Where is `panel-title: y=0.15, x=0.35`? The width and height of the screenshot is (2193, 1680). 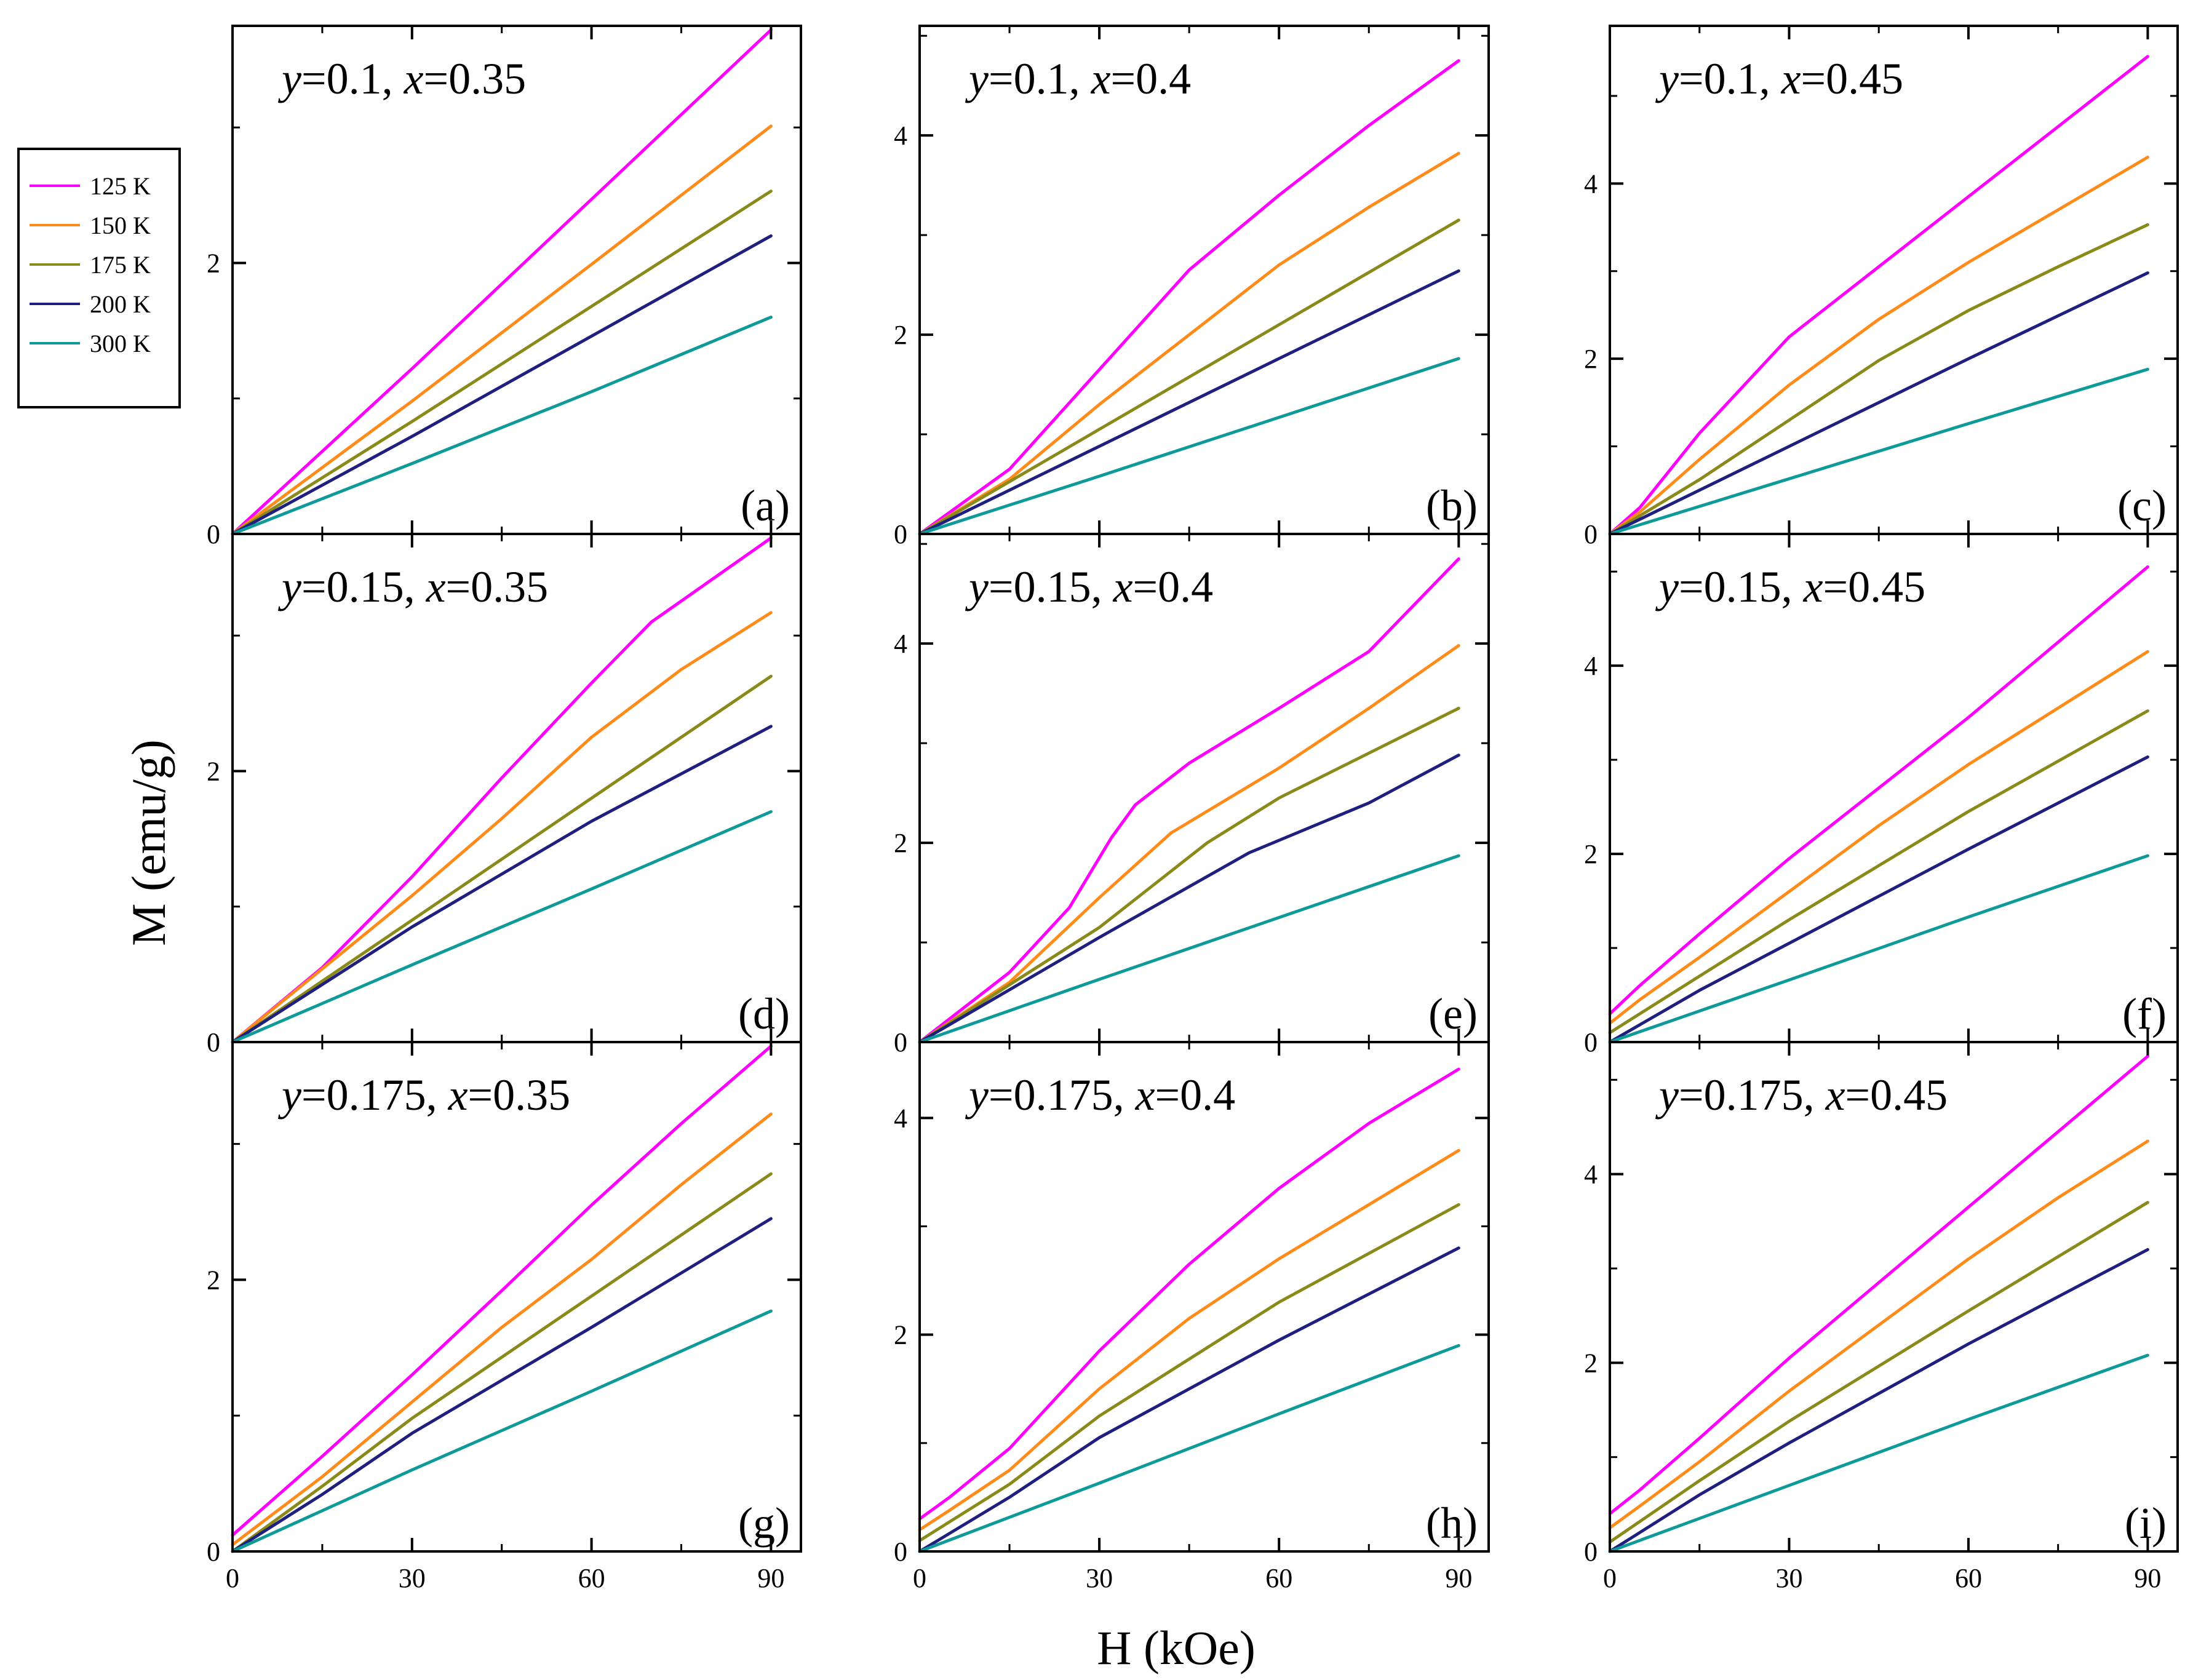 panel-title: y=0.15, x=0.35 is located at coordinates (413, 586).